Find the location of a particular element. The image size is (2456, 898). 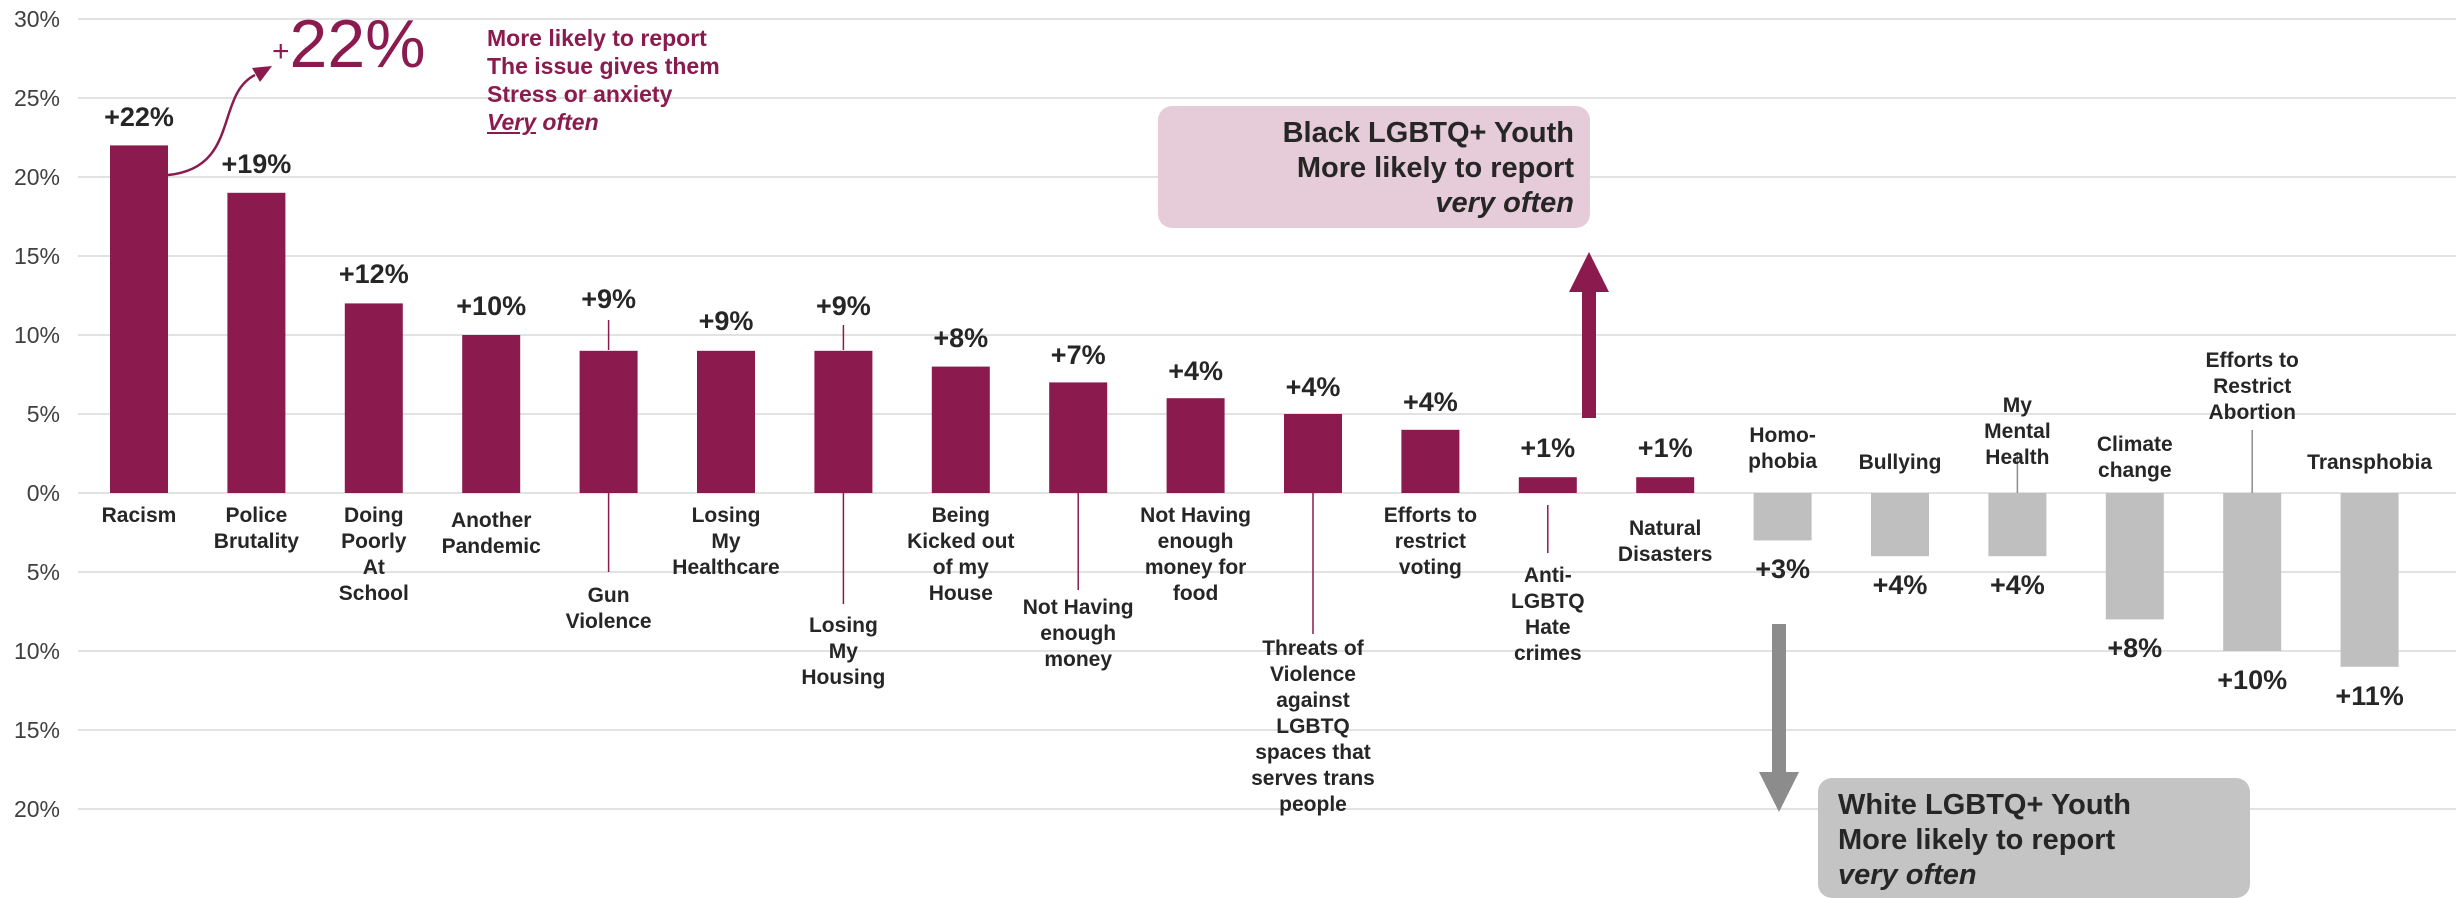

y-tick-label: 15% is located at coordinates (37, 256).